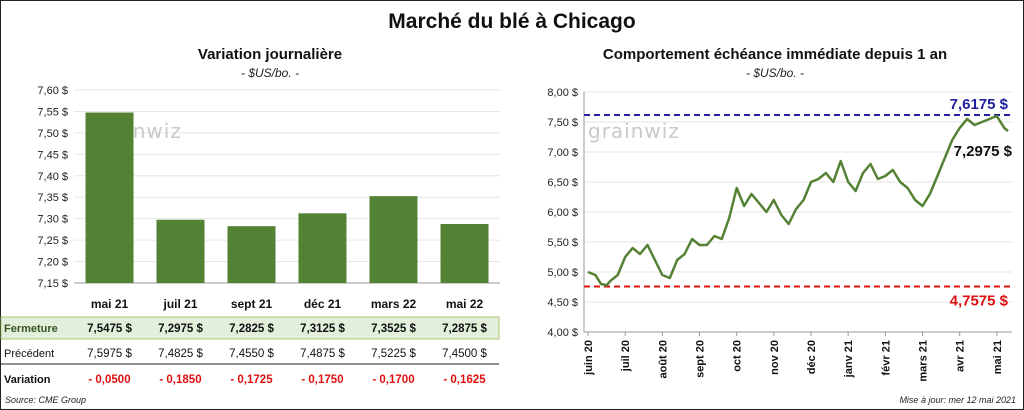 The width and height of the screenshot is (1024, 410). What do you see at coordinates (27, 380) in the screenshot?
I see `table-row-label: Variation` at bounding box center [27, 380].